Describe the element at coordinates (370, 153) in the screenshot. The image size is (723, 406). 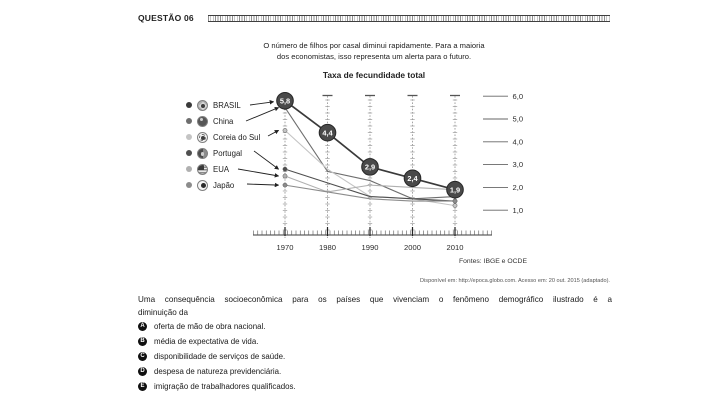
I see `series-line-china` at that location.